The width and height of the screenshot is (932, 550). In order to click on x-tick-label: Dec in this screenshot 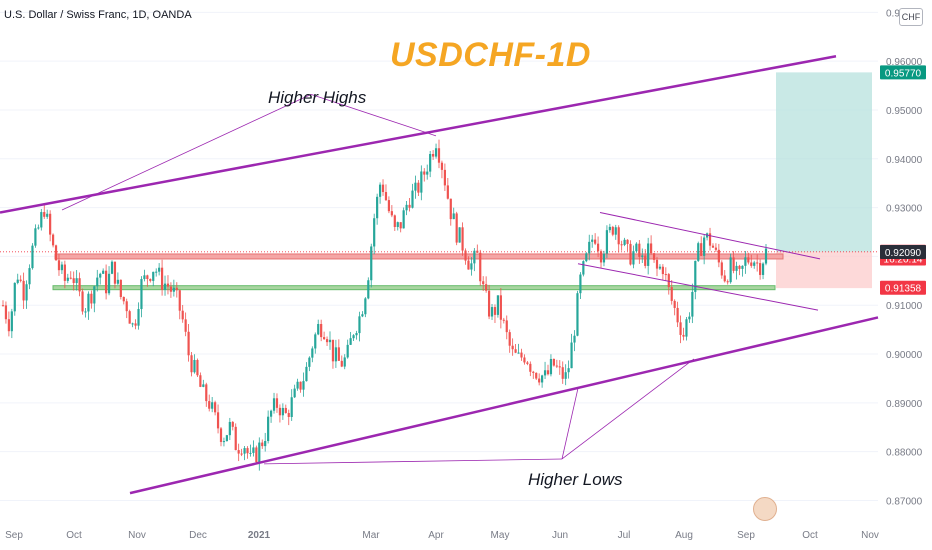, I will do `click(198, 535)`.